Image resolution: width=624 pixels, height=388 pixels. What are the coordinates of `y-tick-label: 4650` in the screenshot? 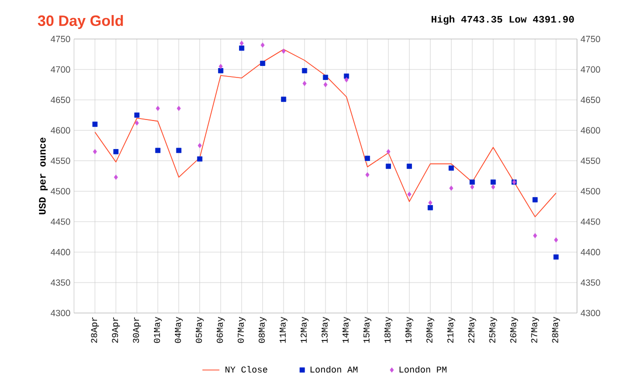 It's located at (60, 100).